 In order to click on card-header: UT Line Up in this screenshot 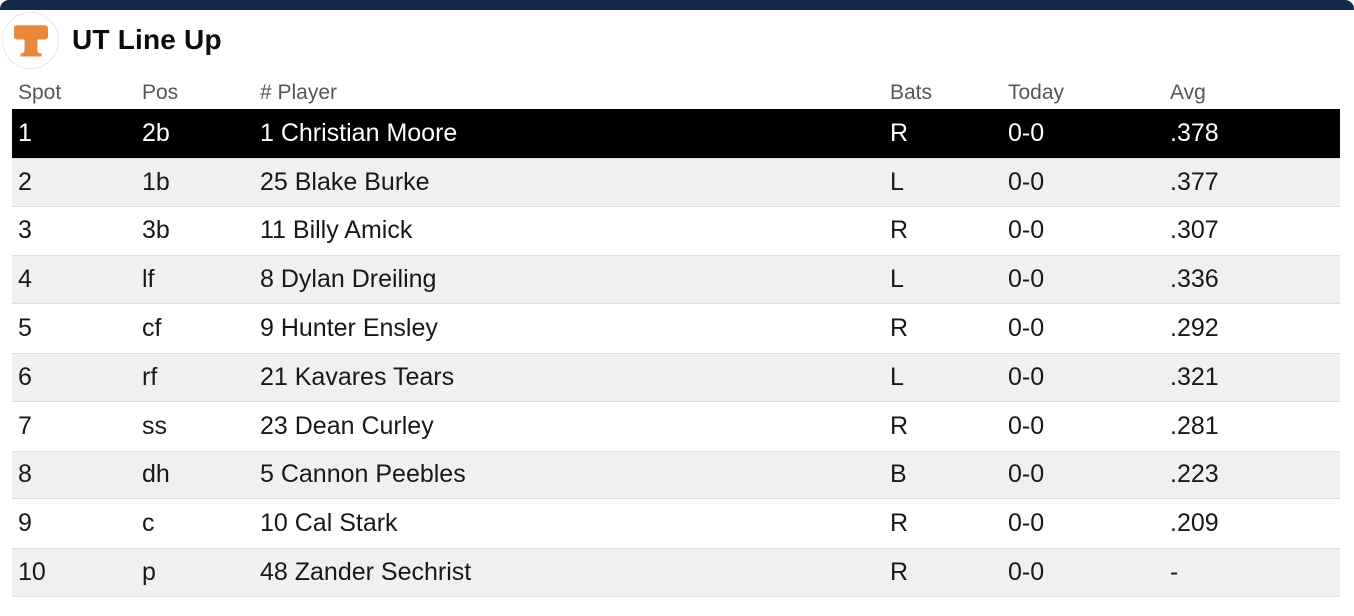, I will do `click(677, 40)`.